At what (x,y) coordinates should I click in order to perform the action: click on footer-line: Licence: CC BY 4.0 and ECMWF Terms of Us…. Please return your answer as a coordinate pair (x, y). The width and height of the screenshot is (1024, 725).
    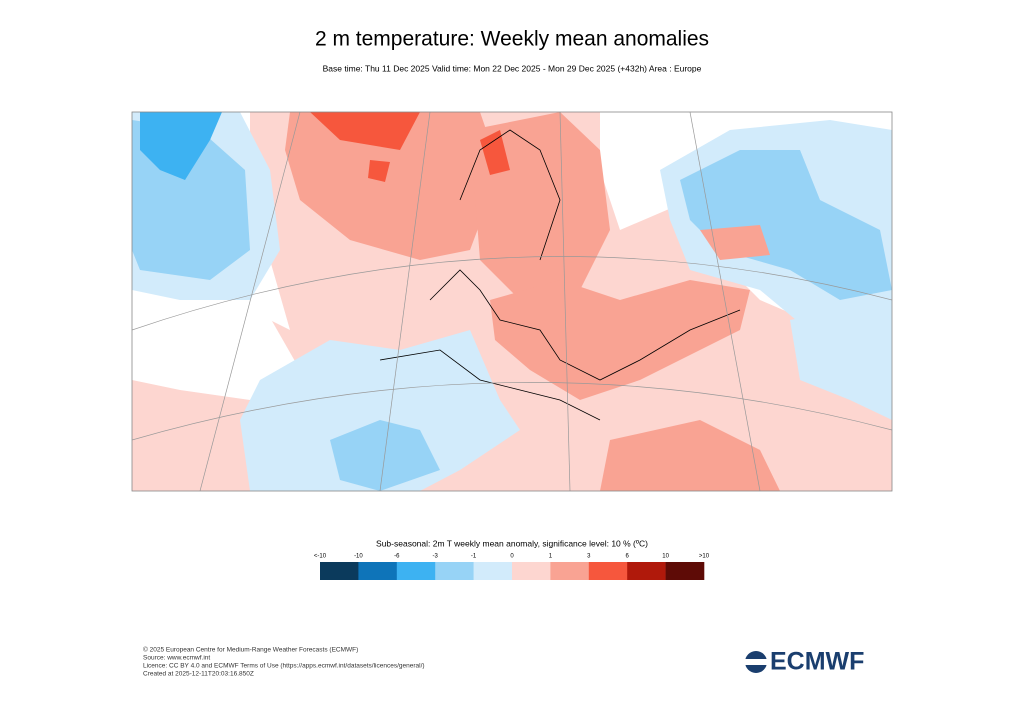
    Looking at the image, I should click on (284, 666).